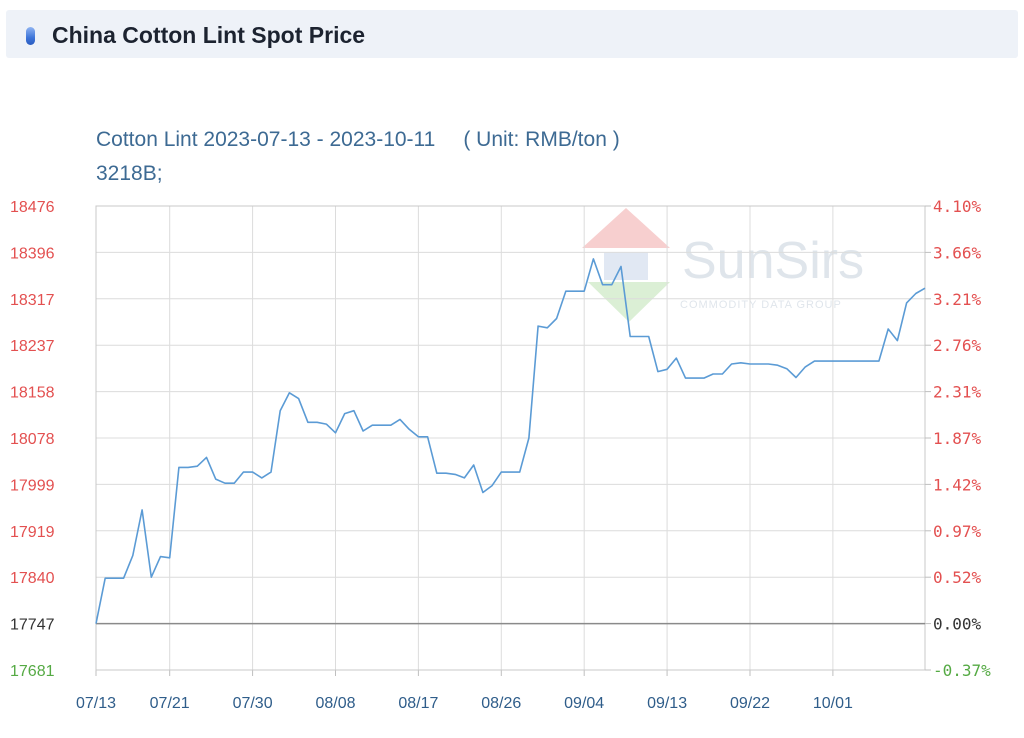 This screenshot has height=738, width=1024. I want to click on y-tick-label-right: 2.76%, so click(957, 345).